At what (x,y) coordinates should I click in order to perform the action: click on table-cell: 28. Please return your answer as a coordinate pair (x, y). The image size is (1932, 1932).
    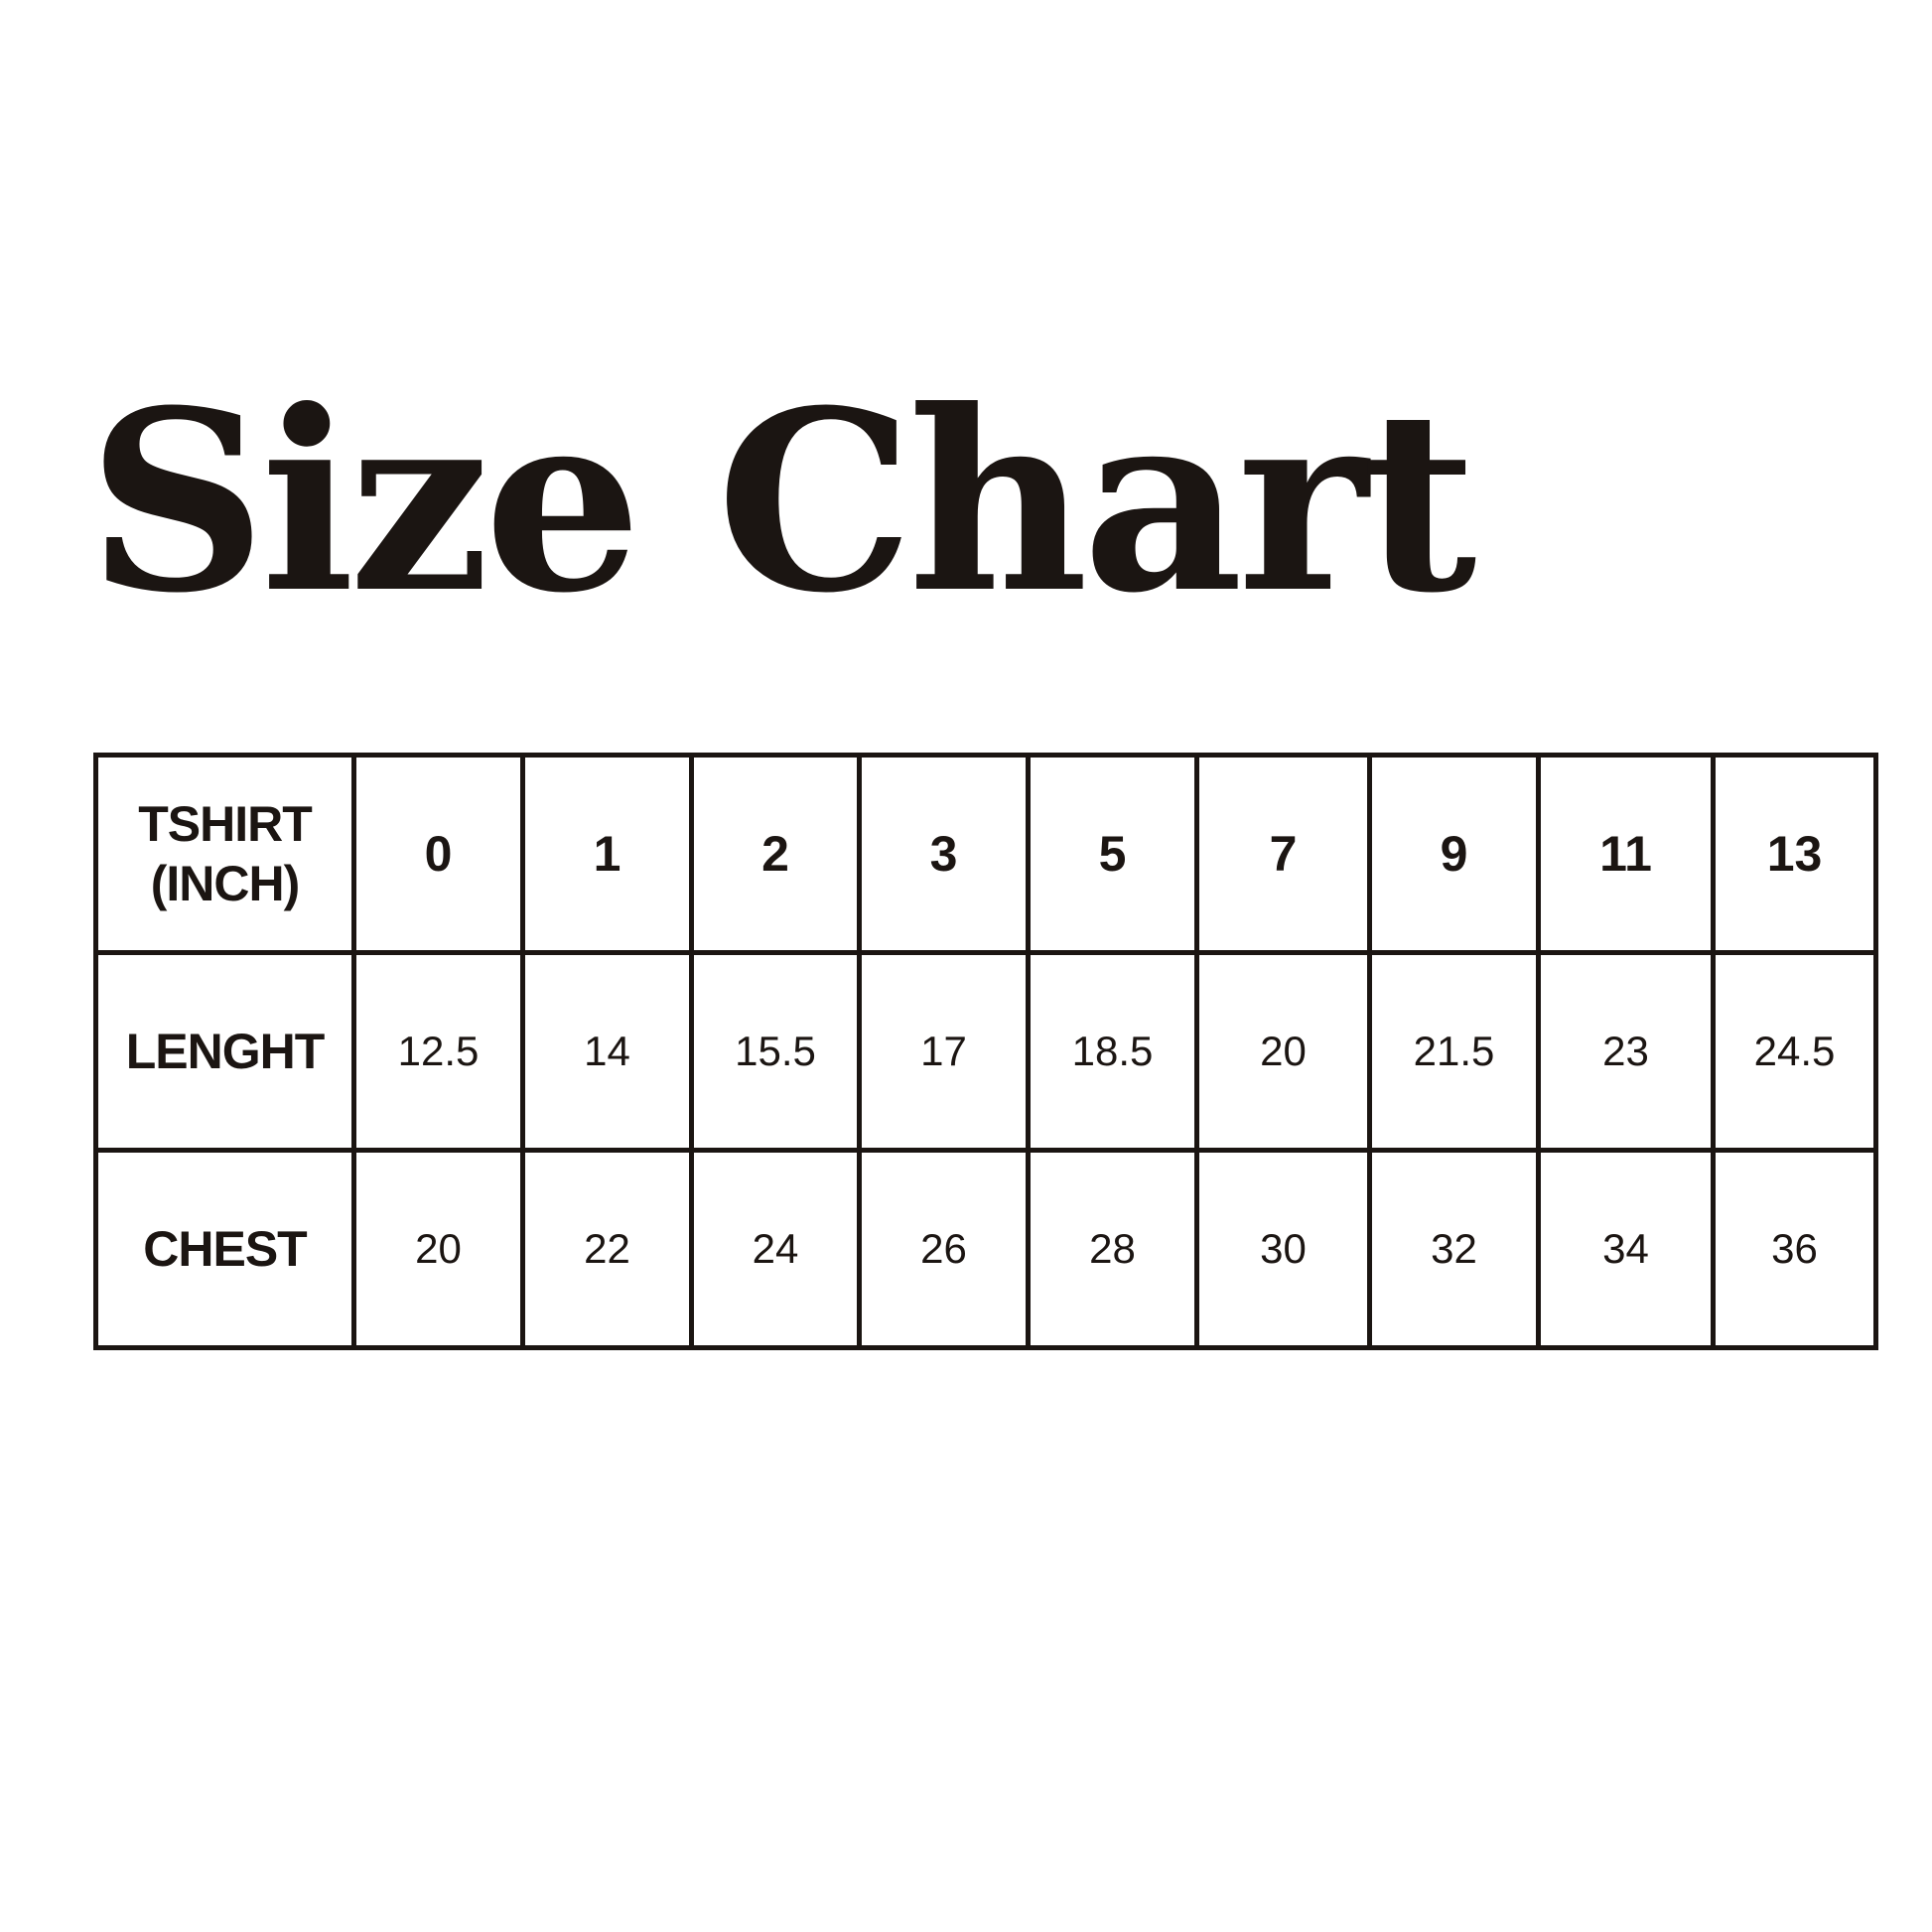
    Looking at the image, I should click on (1112, 1249).